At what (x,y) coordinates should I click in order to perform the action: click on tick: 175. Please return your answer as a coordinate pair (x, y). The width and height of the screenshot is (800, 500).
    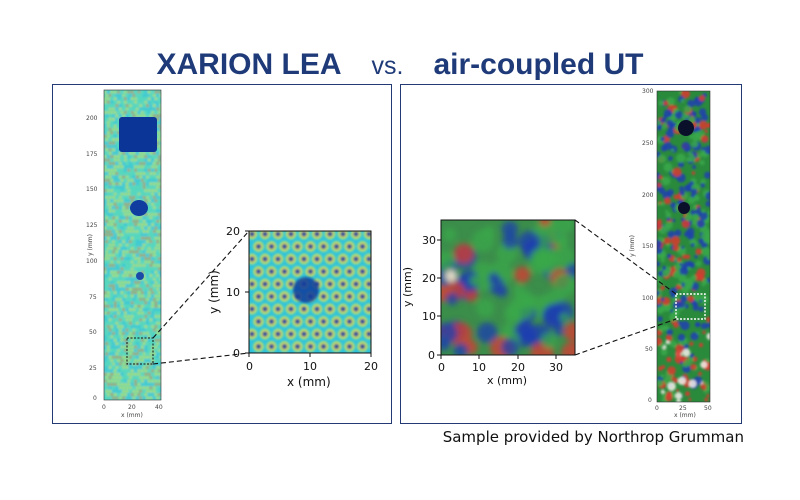
    Looking at the image, I should click on (92, 154).